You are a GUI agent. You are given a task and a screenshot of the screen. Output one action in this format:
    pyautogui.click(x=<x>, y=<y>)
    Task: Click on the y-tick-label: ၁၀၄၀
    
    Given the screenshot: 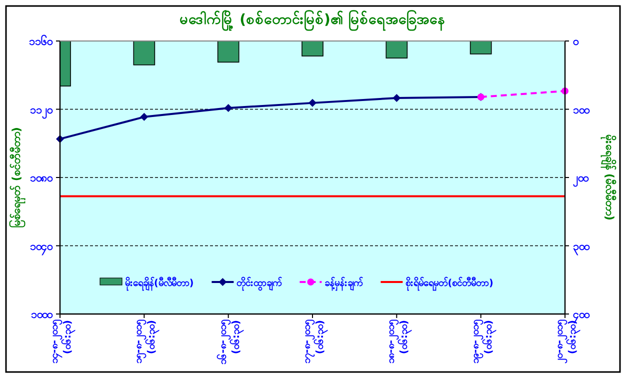 What is the action you would take?
    pyautogui.click(x=41, y=248)
    